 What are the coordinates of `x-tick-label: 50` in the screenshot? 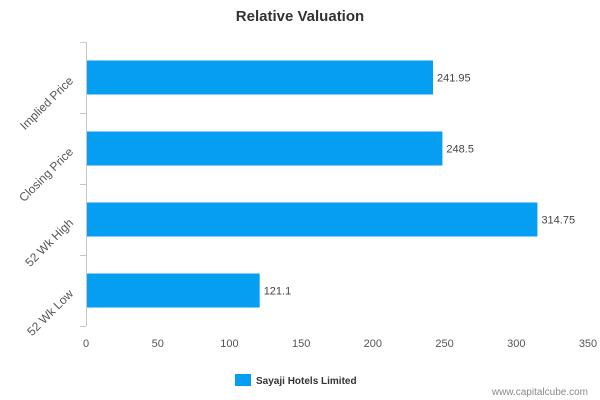 It's located at (158, 344).